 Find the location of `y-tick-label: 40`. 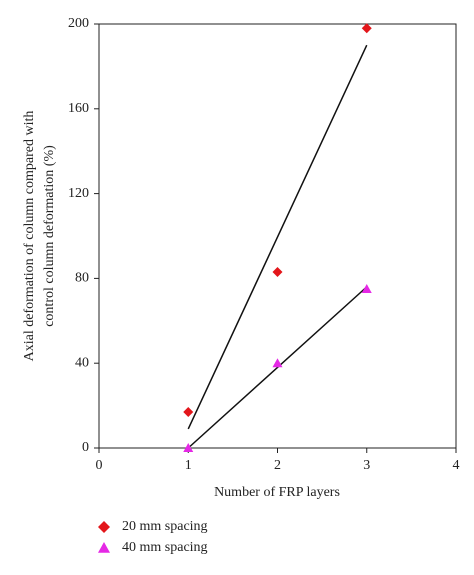

y-tick-label: 40 is located at coordinates (82, 362).